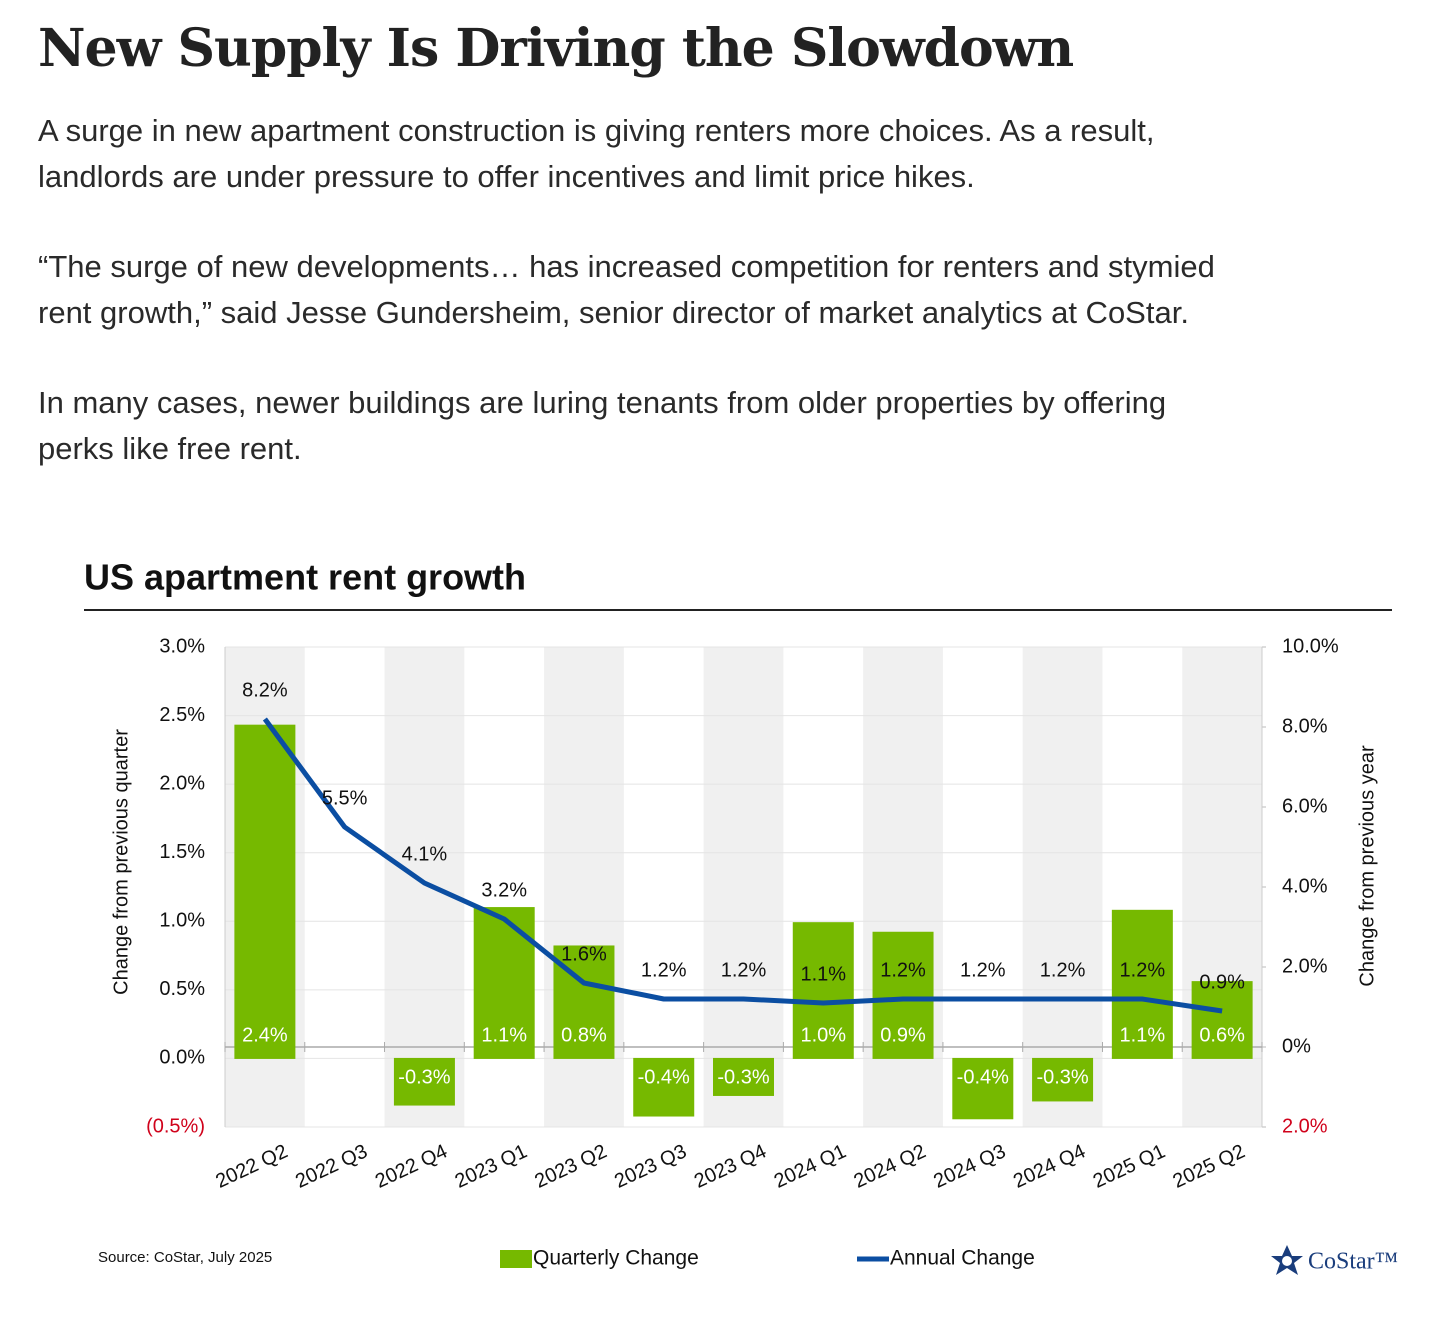 The height and width of the screenshot is (1321, 1456). Describe the element at coordinates (823, 974) in the screenshot. I see `line-label: 1.1%` at that location.